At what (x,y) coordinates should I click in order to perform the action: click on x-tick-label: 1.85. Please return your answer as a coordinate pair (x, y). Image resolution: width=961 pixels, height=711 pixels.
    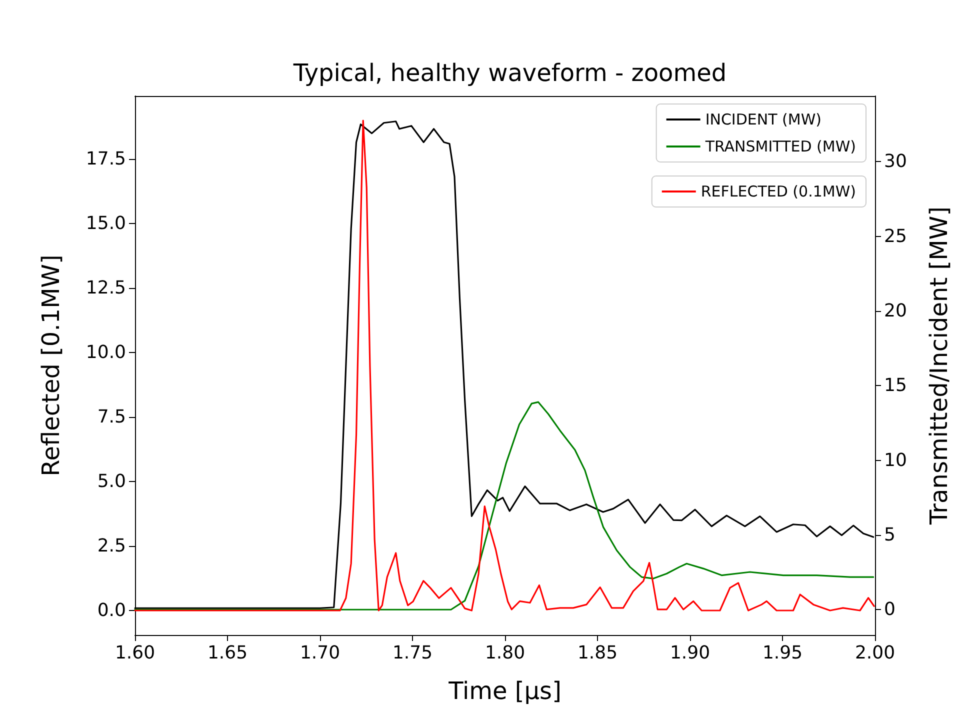
    Looking at the image, I should click on (597, 653).